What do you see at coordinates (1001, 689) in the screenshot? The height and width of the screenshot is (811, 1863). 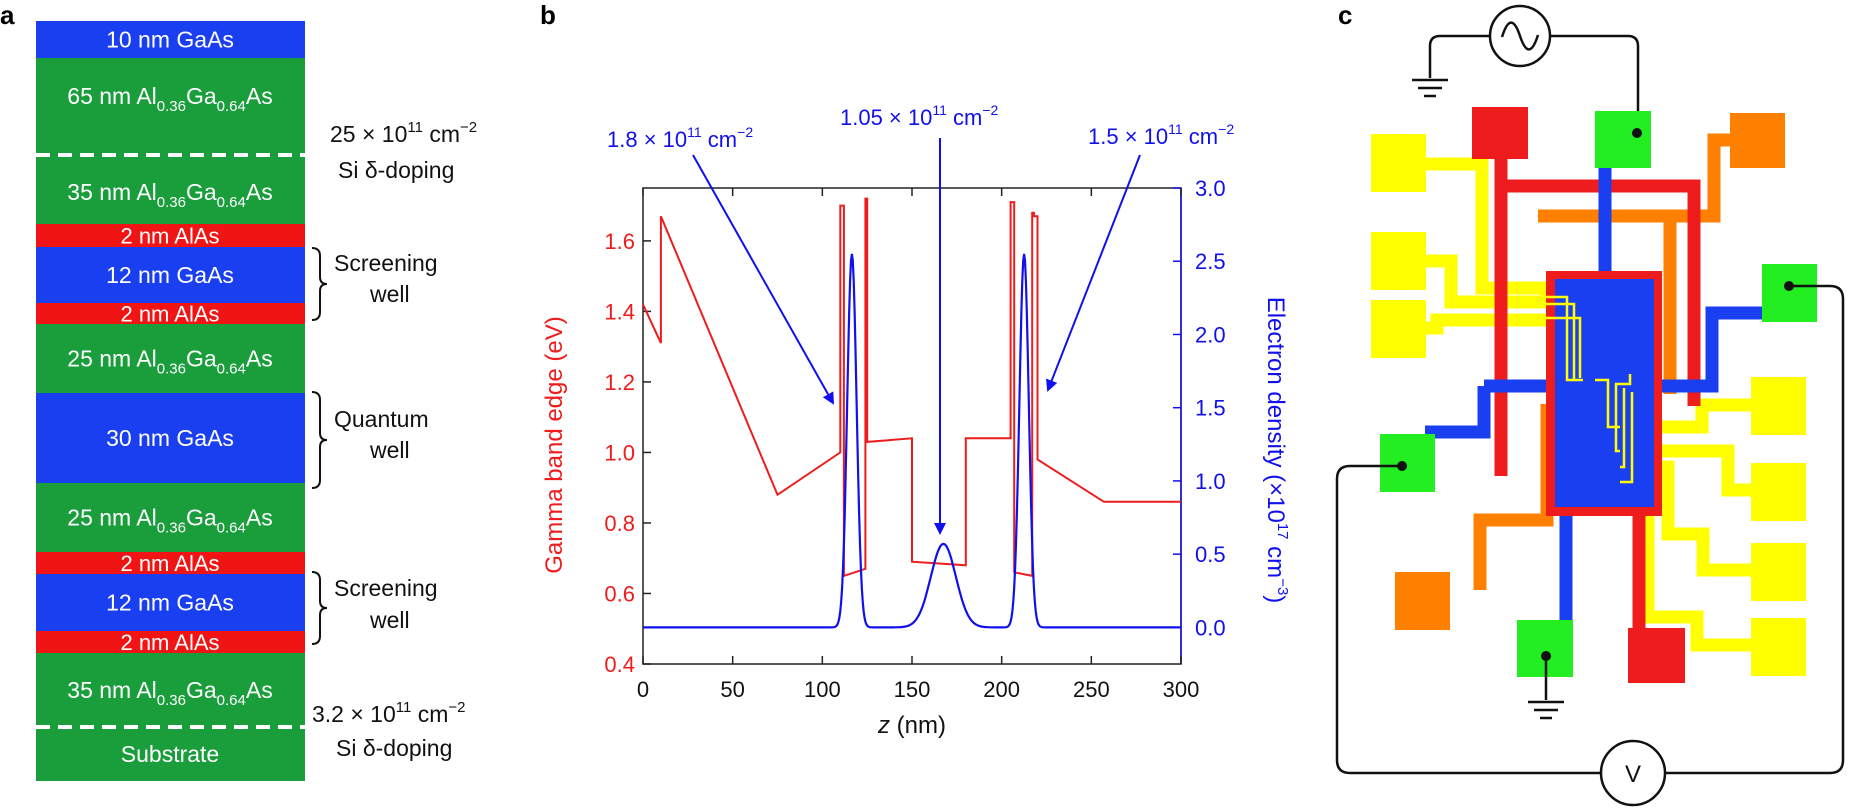 I see `x-tick-label: 200` at bounding box center [1001, 689].